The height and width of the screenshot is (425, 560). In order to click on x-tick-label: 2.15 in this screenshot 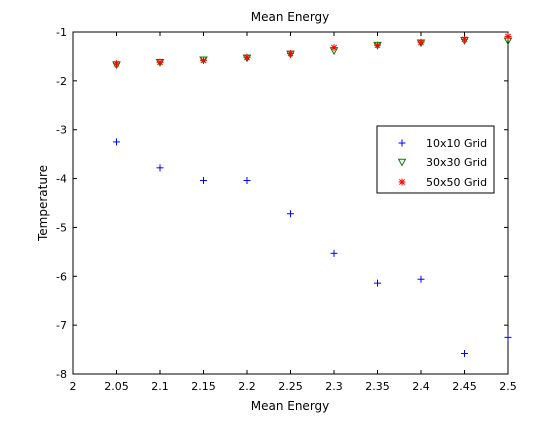, I will do `click(203, 386)`.